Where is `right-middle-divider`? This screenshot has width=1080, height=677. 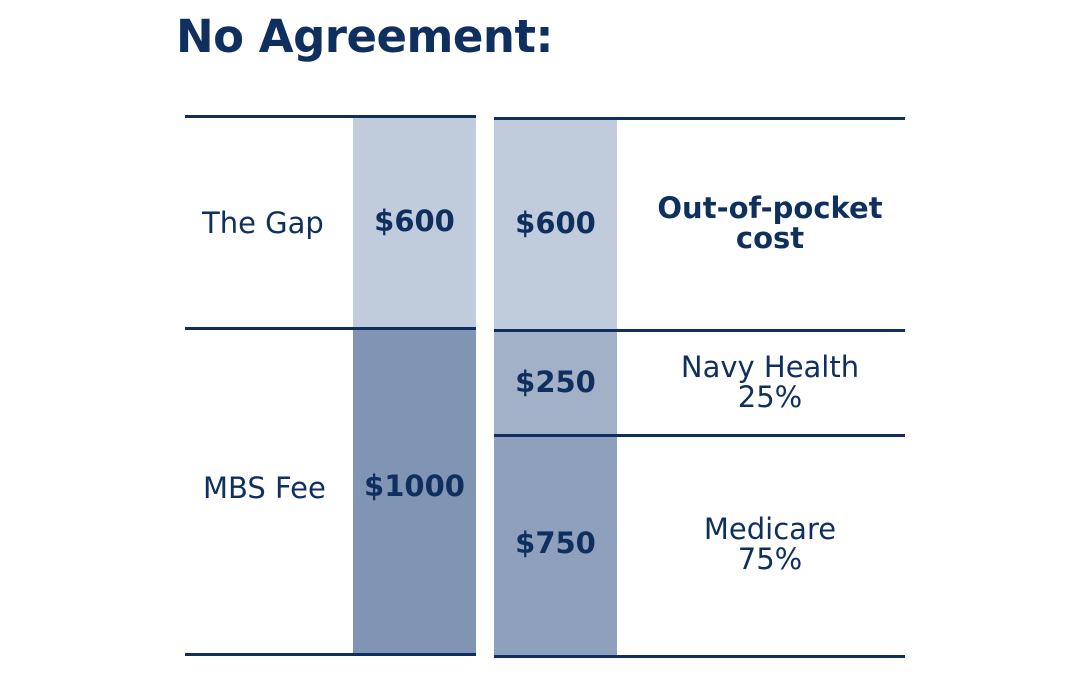
right-middle-divider is located at coordinates (699, 330).